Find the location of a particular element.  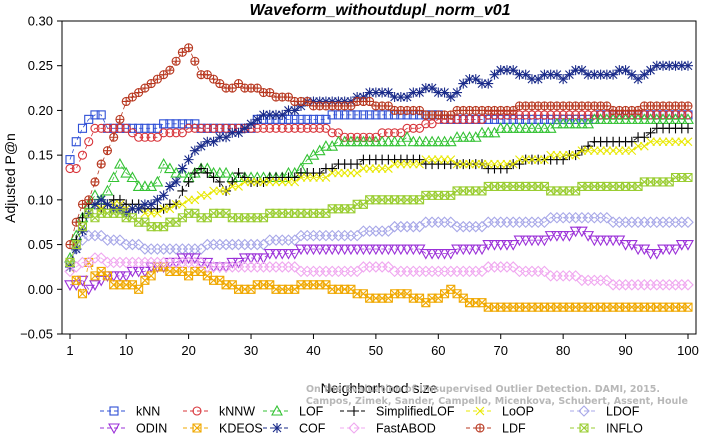

legend-label: SimplifiedLOF is located at coordinates (415, 412).